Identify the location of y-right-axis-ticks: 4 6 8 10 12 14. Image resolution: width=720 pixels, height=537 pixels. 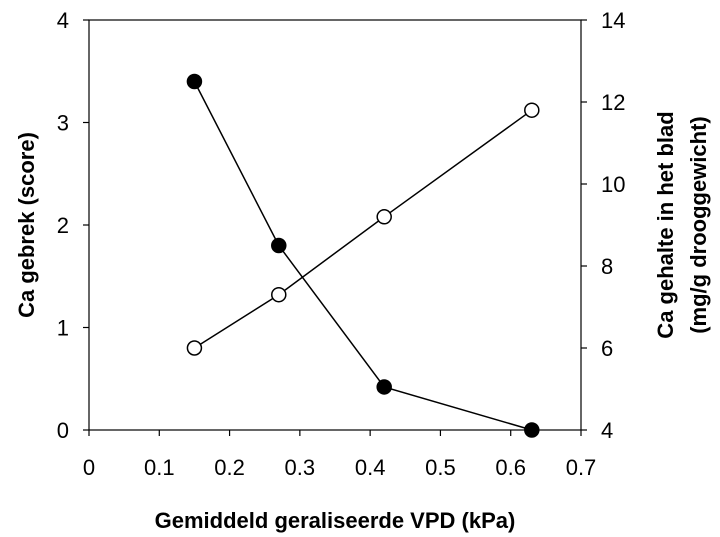
(603, 225).